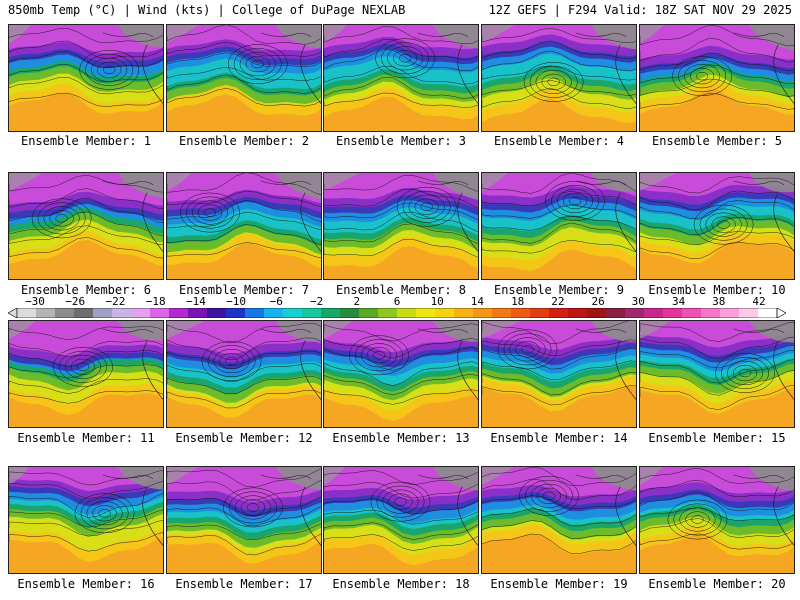  I want to click on ensemble-member-label: Ensemble Member: 10, so click(717, 290).